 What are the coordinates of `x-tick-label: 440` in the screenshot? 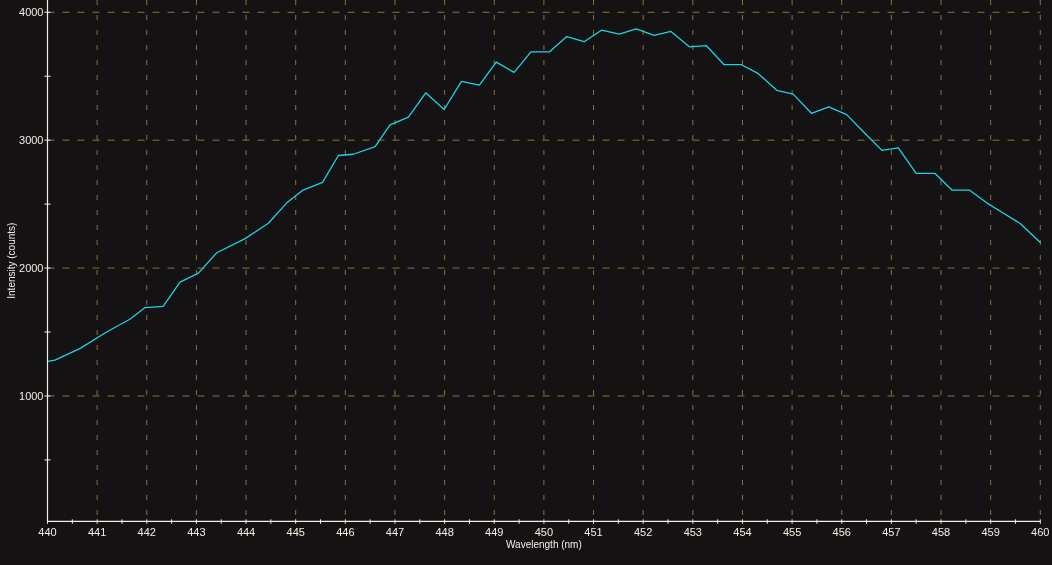 It's located at (47, 531).